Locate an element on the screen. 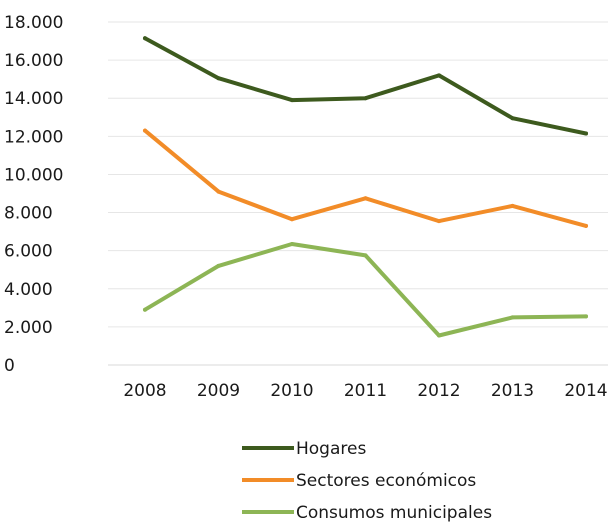  x-tick-label: 2014 is located at coordinates (585, 391).